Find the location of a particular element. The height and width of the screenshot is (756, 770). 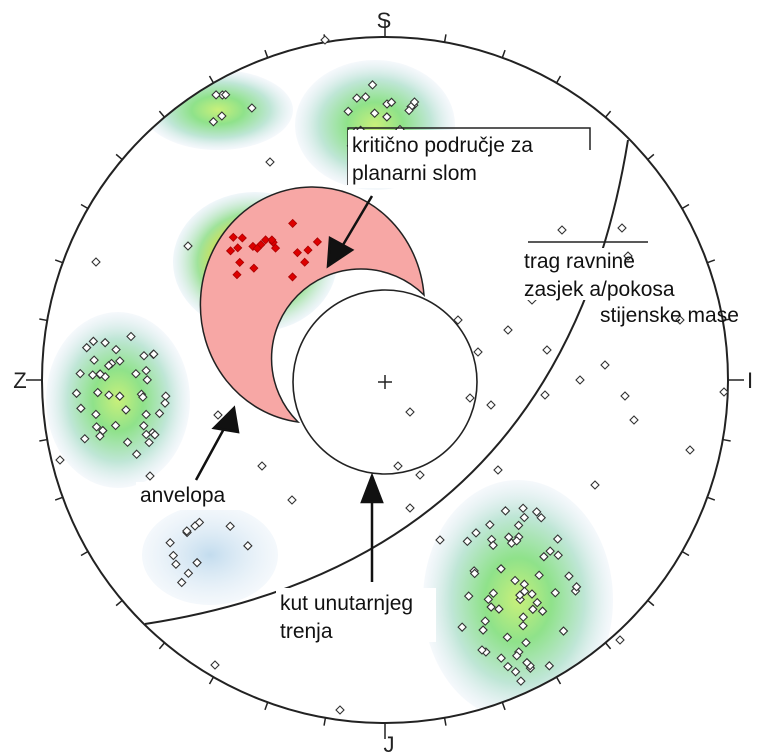

friction-label-bg is located at coordinates (356, 615).